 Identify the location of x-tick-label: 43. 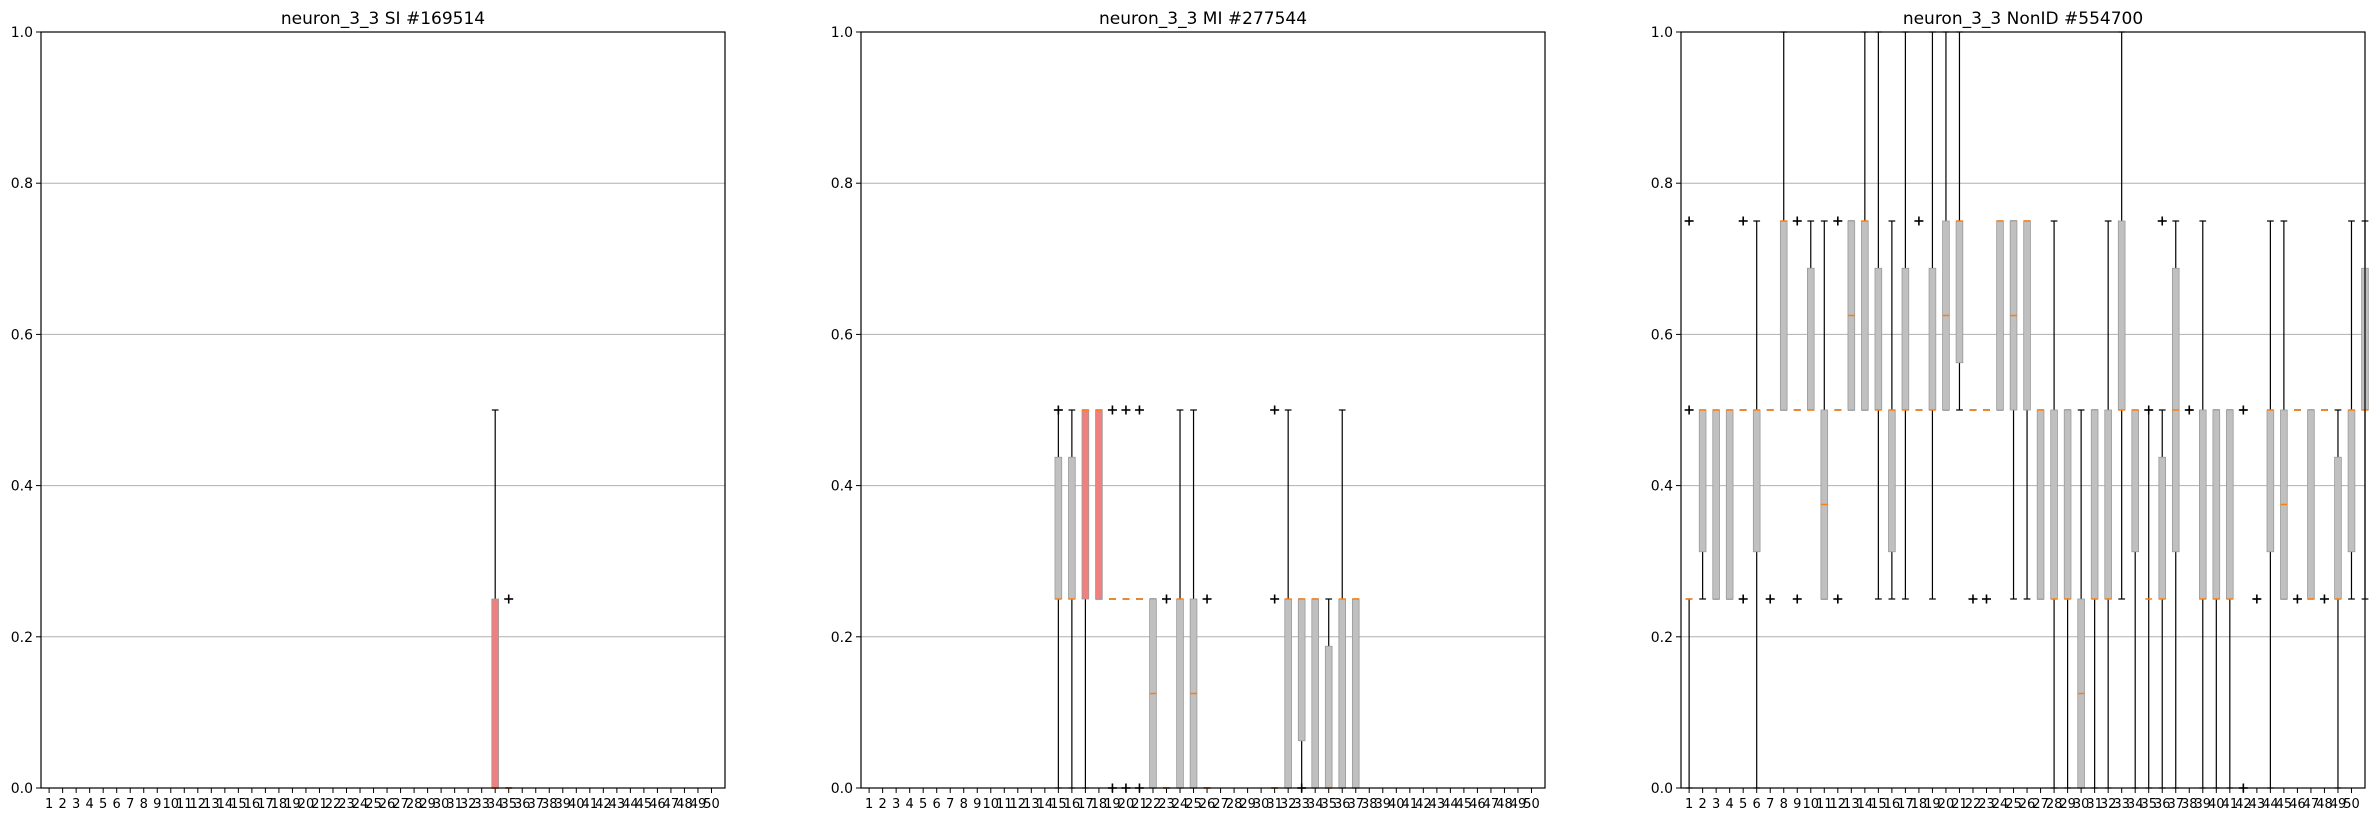
(1437, 804).